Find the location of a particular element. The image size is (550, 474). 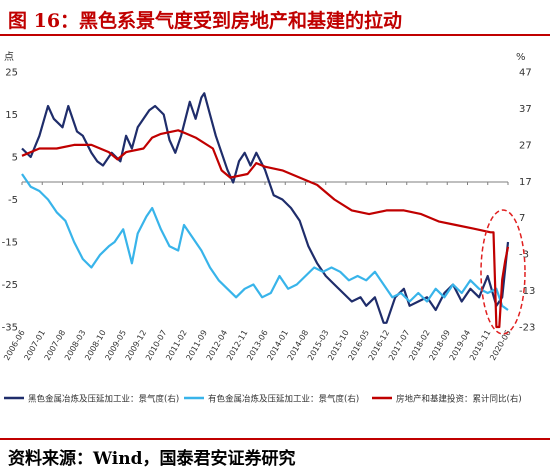

left-axis-unit: 点 is located at coordinates (9, 57).